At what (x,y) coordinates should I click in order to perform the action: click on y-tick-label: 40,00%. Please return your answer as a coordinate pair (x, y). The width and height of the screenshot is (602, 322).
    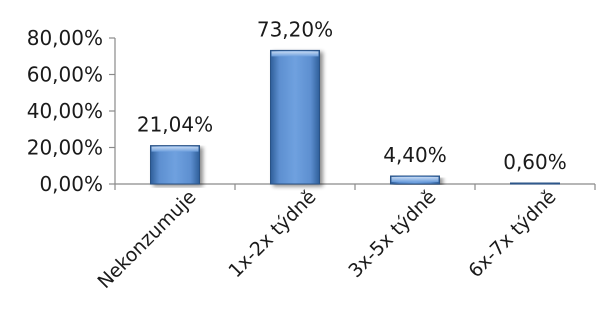
    Looking at the image, I should click on (65, 111).